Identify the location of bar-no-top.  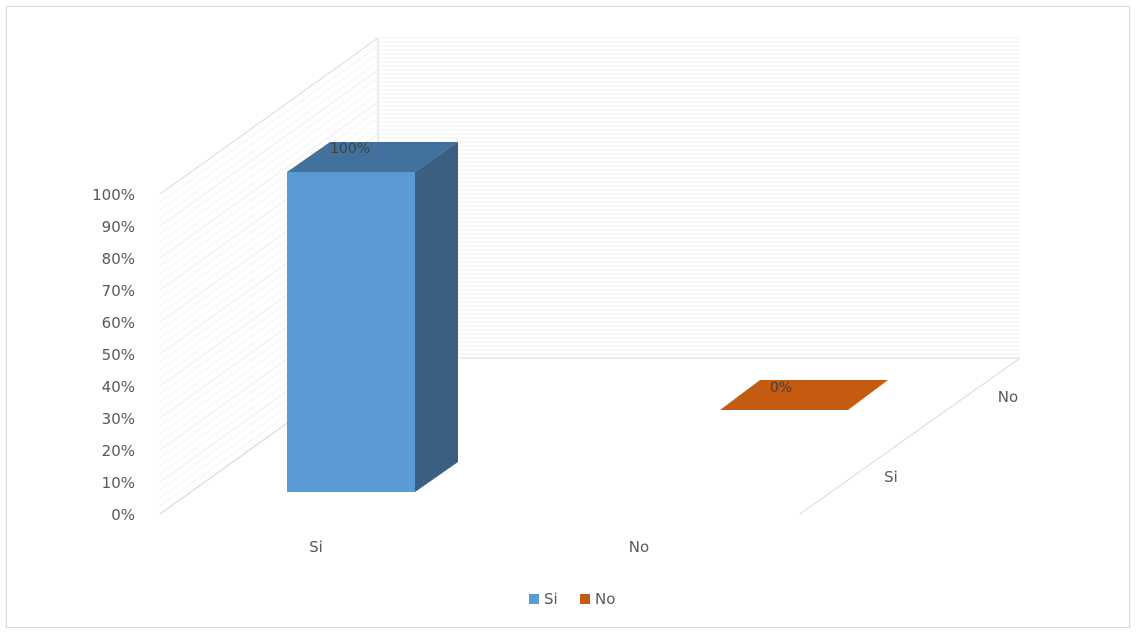
(804, 395).